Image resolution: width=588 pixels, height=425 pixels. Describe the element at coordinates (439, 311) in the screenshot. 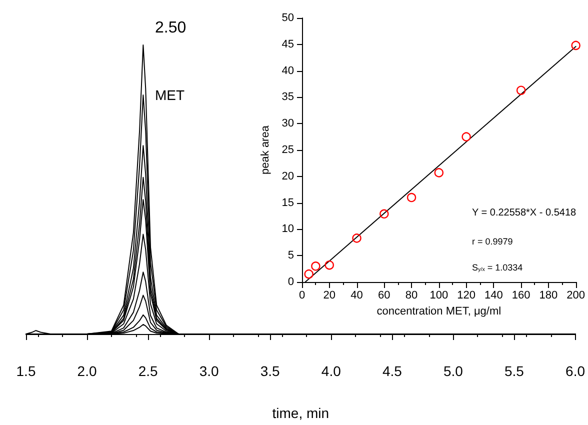

I see `x-axis-title: concentration MET, μg/ml` at that location.